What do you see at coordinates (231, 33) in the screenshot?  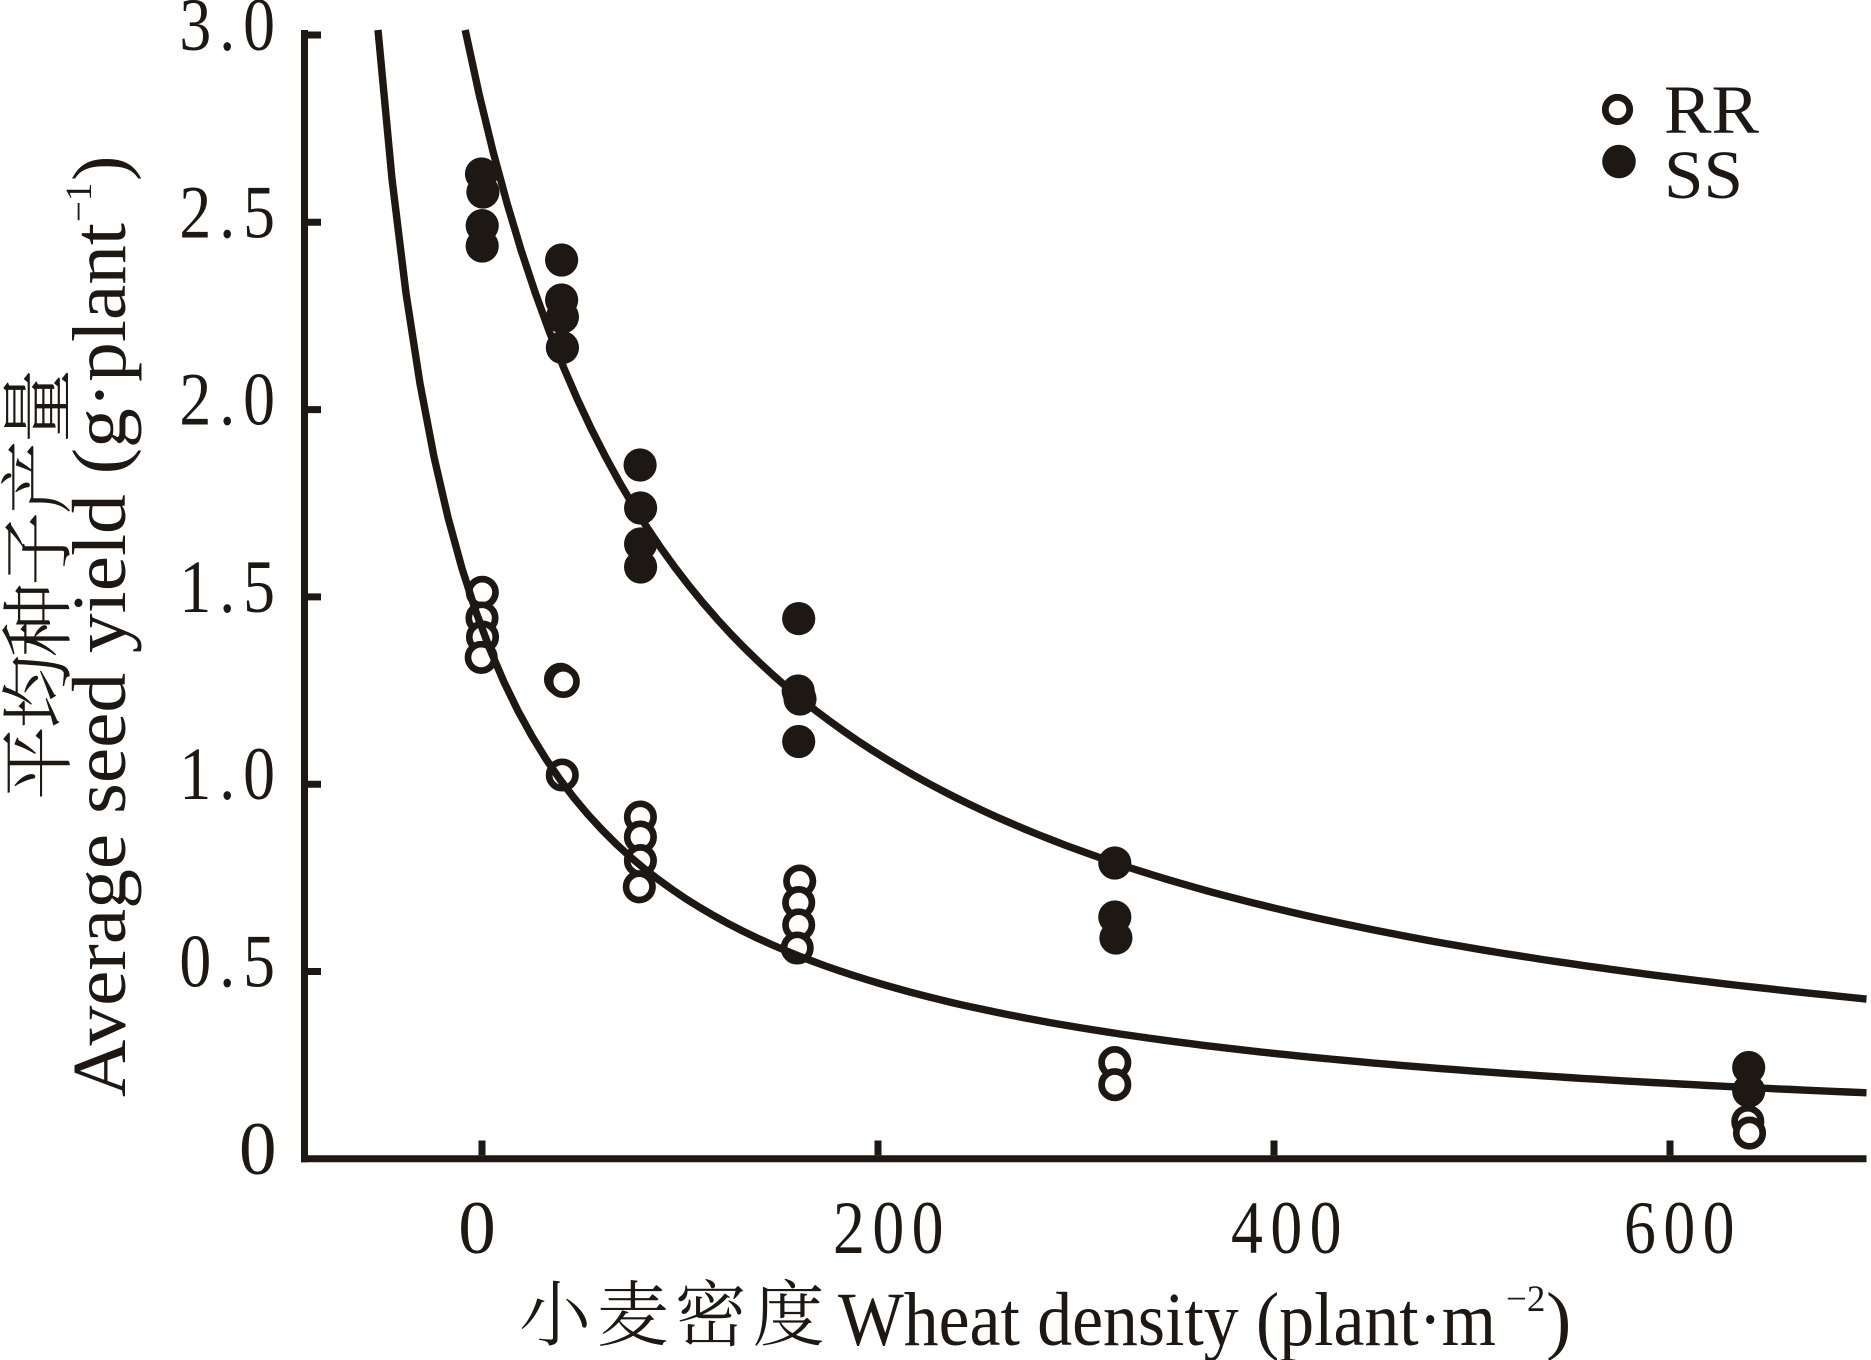 I see `svg-text: 3.0` at bounding box center [231, 33].